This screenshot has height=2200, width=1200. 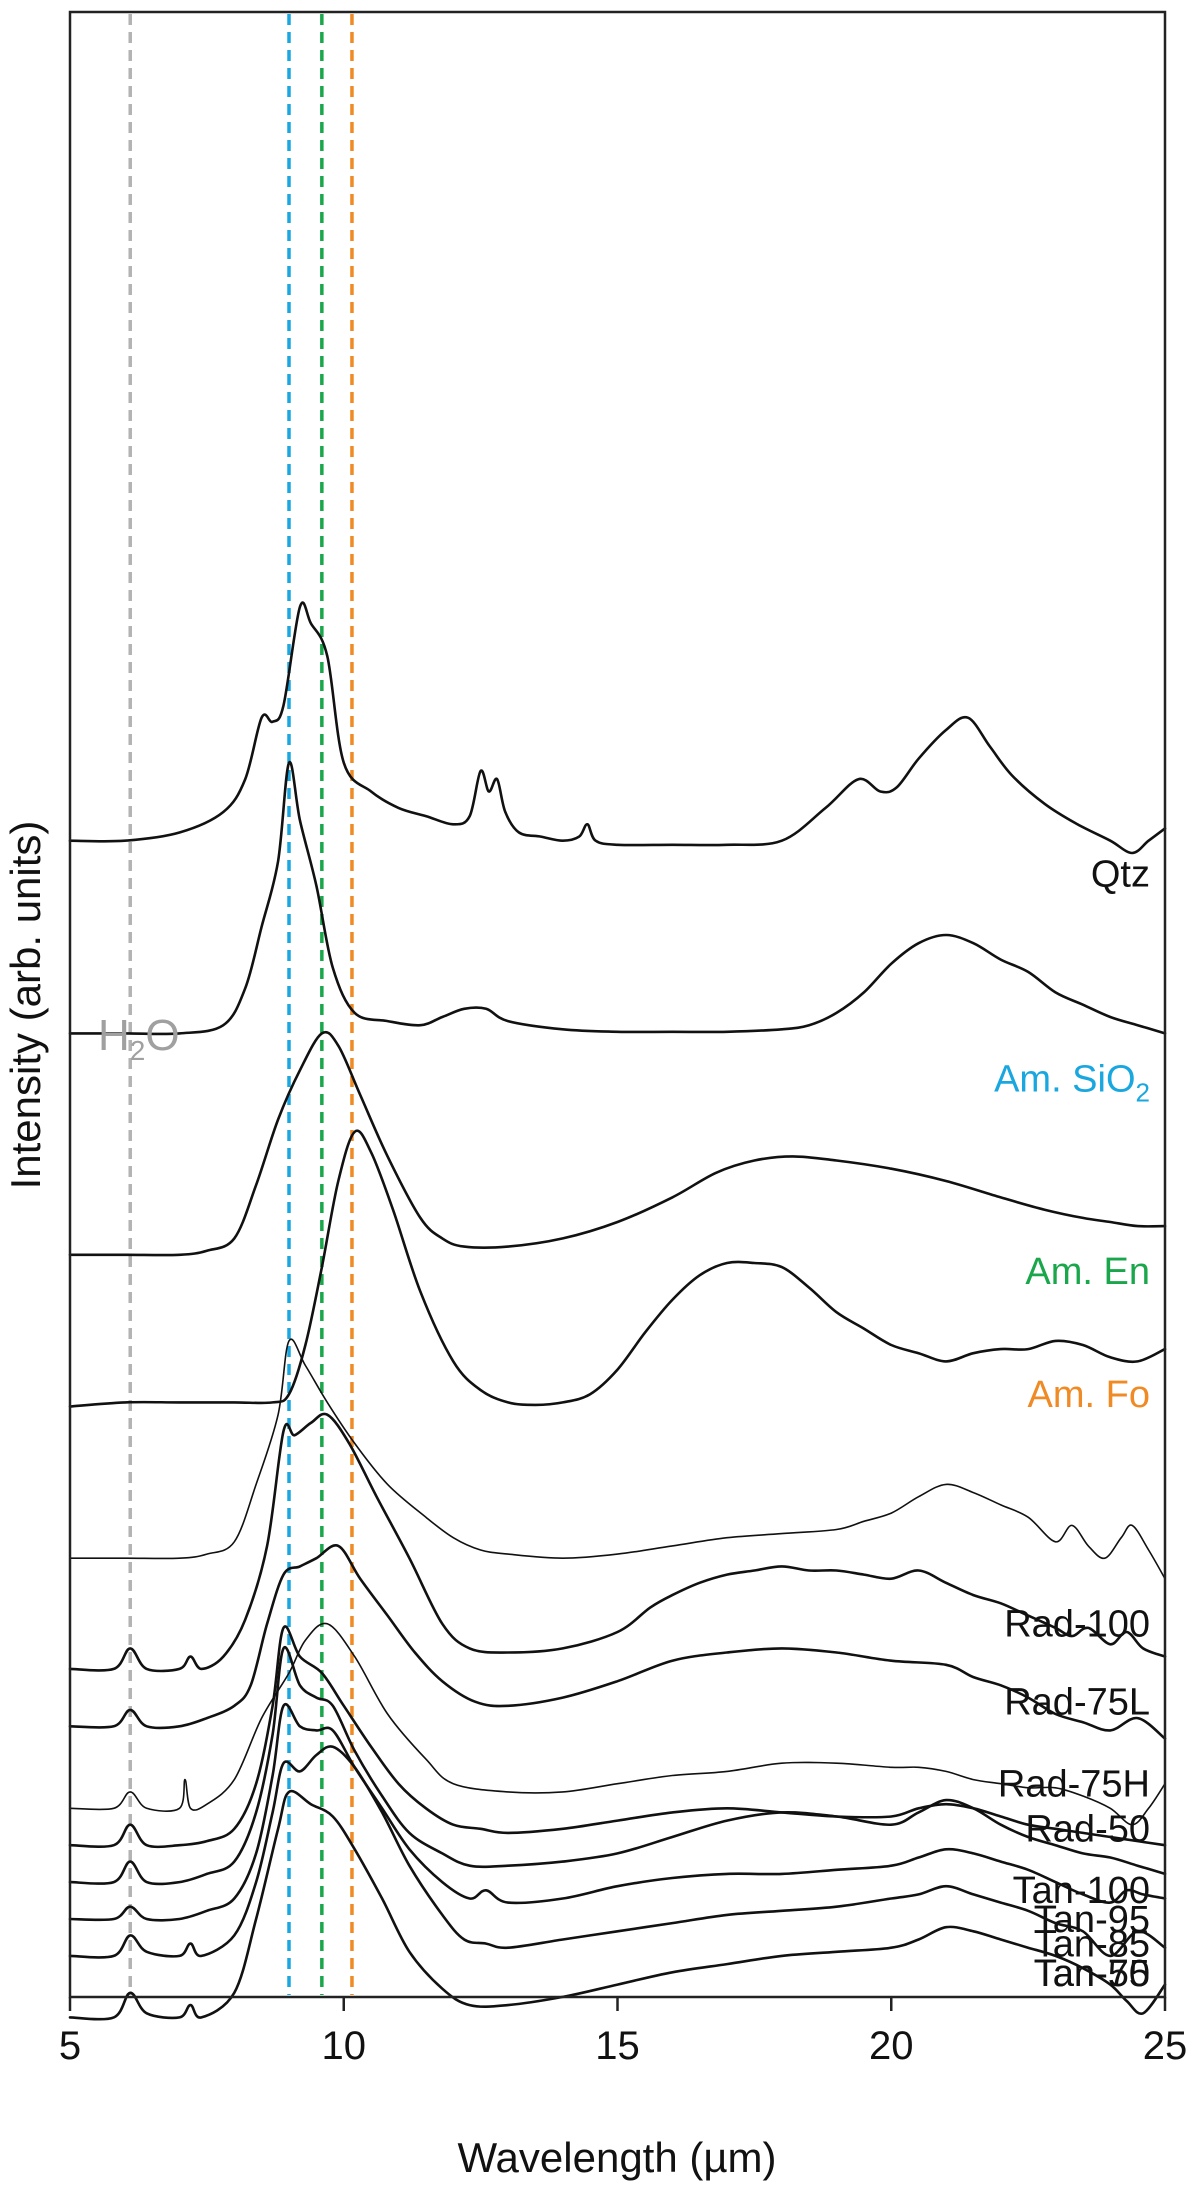 I want to click on series-line-rad-75h, so click(x=617, y=1642).